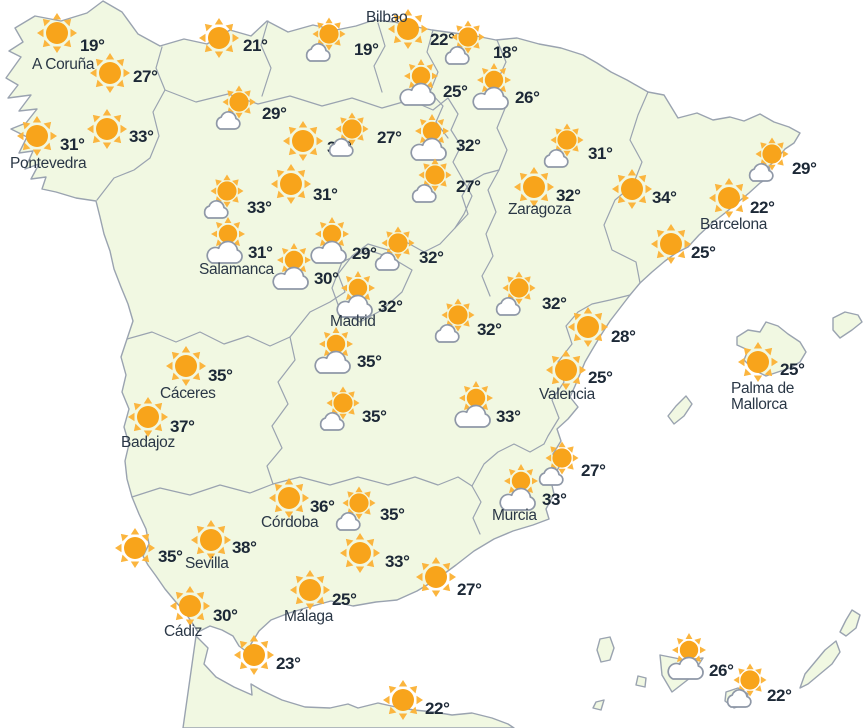 This screenshot has height=728, width=867. Describe the element at coordinates (348, 681) in the screenshot. I see `map-region-north-africa` at that location.